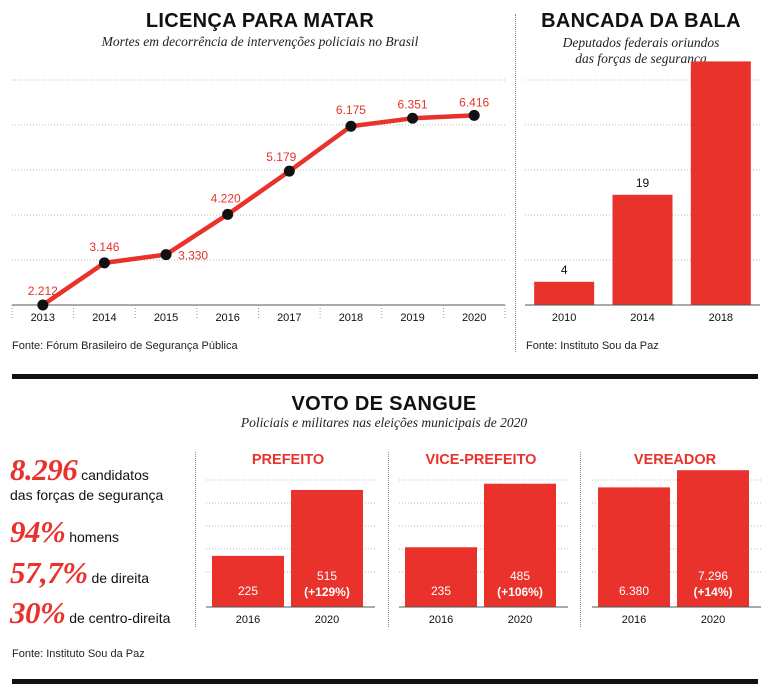  Describe the element at coordinates (290, 552) in the screenshot. I see `prefeito-chart: 225 2016 515 (+129%) 2020` at that location.